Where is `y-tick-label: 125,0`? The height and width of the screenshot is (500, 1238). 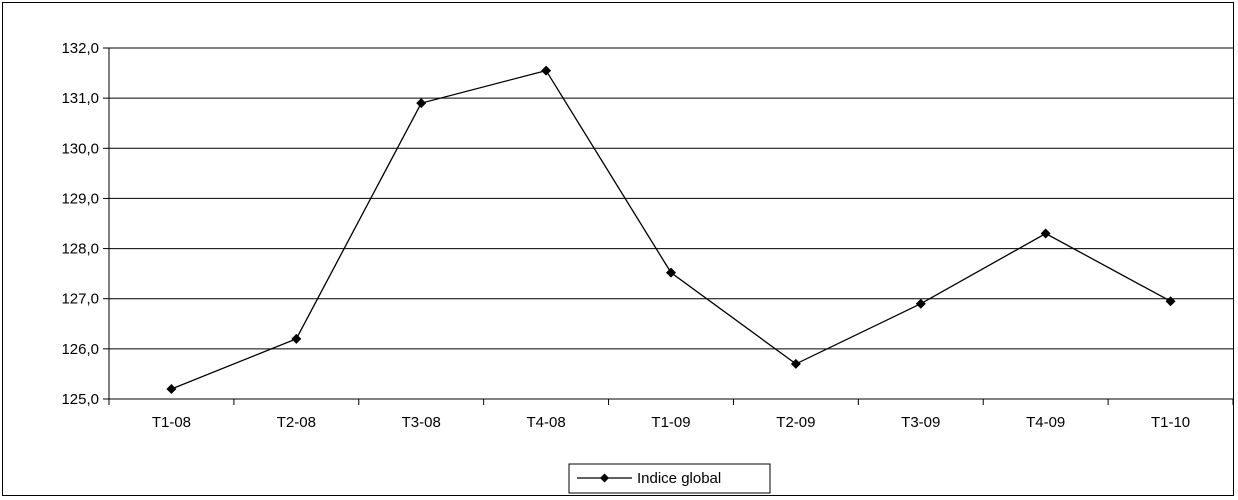
y-tick-label: 125,0 is located at coordinates (80, 399).